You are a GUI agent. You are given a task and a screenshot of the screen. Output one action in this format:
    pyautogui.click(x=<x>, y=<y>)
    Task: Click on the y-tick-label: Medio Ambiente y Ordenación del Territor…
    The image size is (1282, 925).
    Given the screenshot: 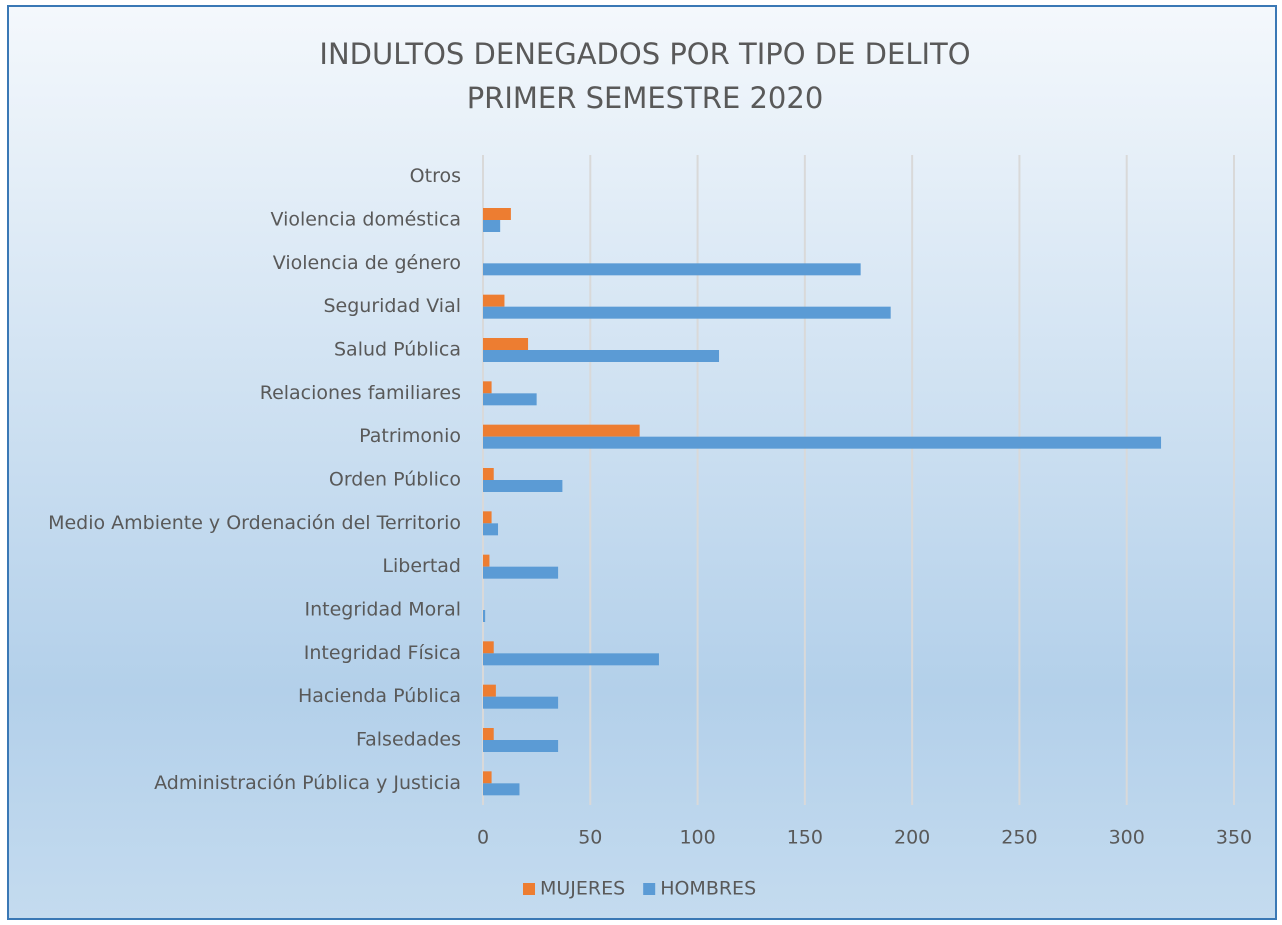 What is the action you would take?
    pyautogui.click(x=254, y=523)
    